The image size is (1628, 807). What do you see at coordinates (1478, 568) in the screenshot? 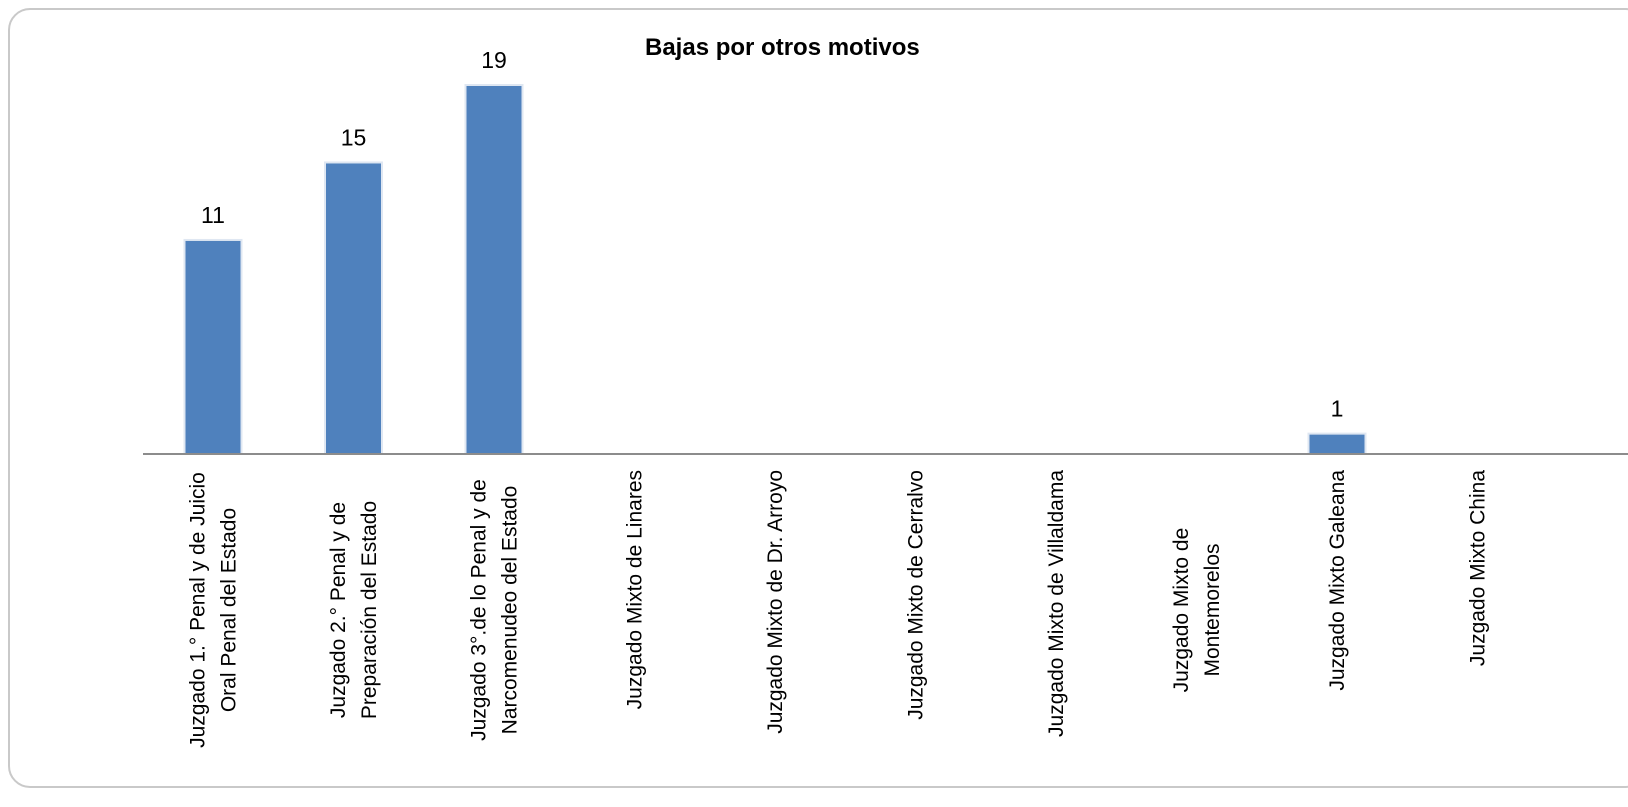
I see `category-label: Juzgado Mixto China` at bounding box center [1478, 568].